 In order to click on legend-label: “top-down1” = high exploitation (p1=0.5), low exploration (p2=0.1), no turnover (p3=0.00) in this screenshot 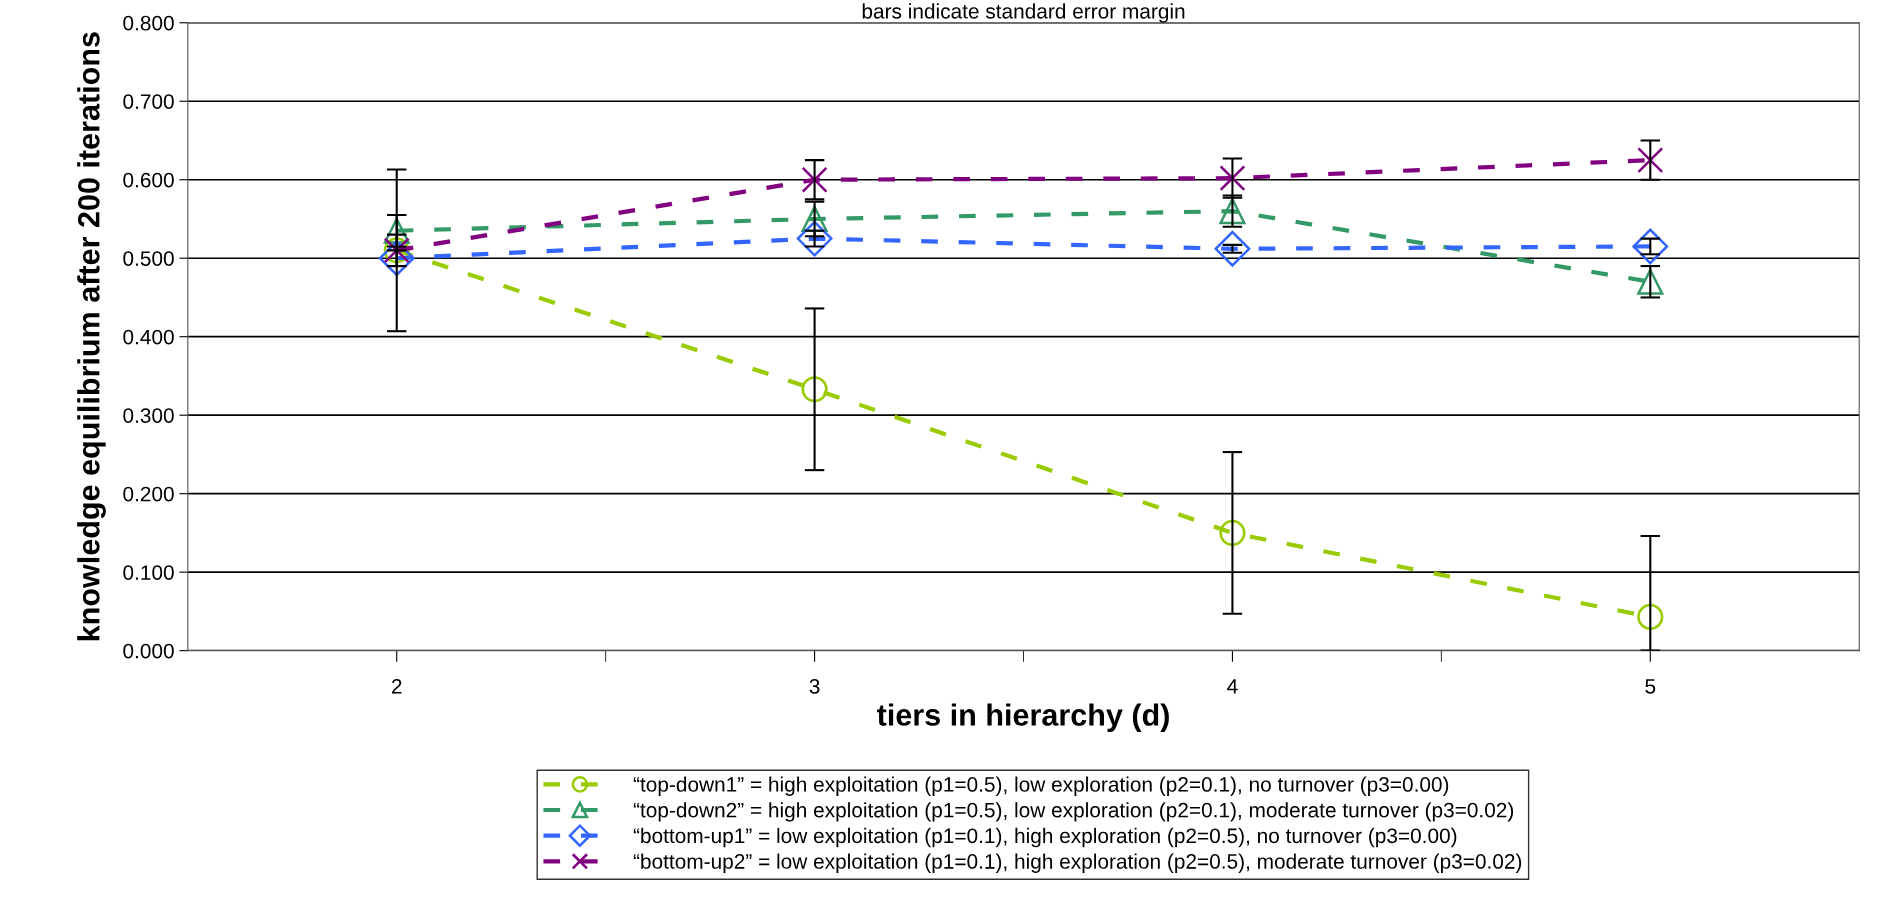, I will do `click(1041, 786)`.